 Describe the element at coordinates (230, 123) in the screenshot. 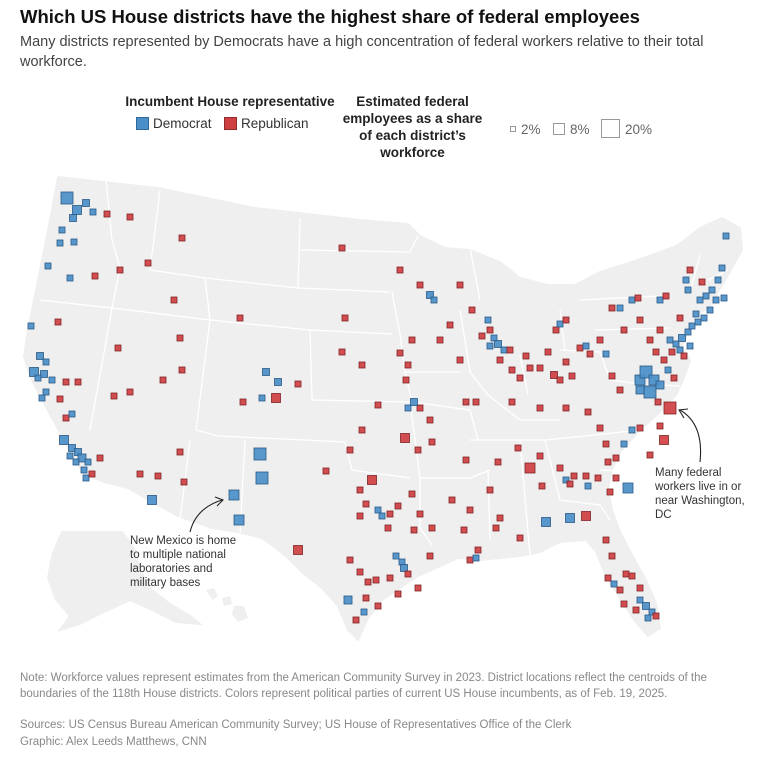

I see `republican-swatch` at that location.